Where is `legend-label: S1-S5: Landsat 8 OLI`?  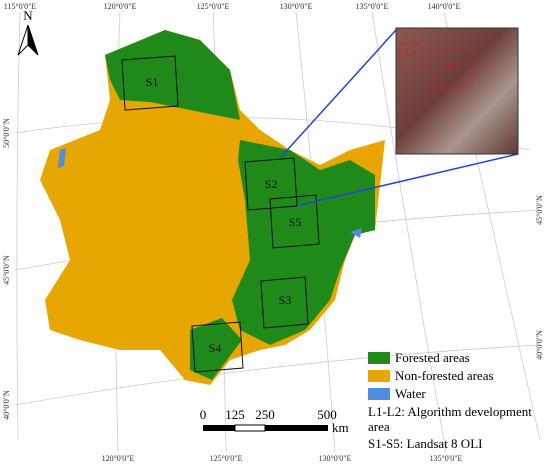 legend-label: S1-S5: Landsat 8 OLI is located at coordinates (425, 443).